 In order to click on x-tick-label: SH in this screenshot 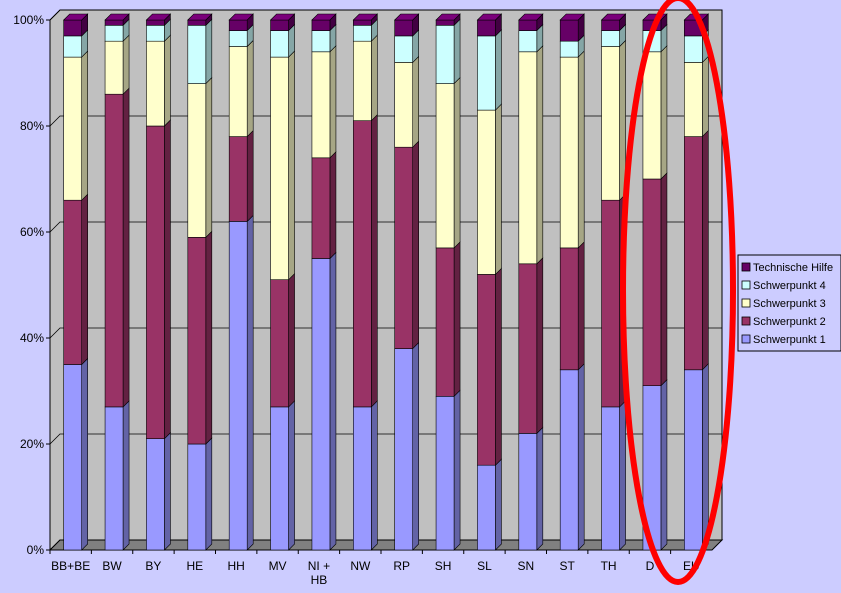, I will do `click(443, 566)`.